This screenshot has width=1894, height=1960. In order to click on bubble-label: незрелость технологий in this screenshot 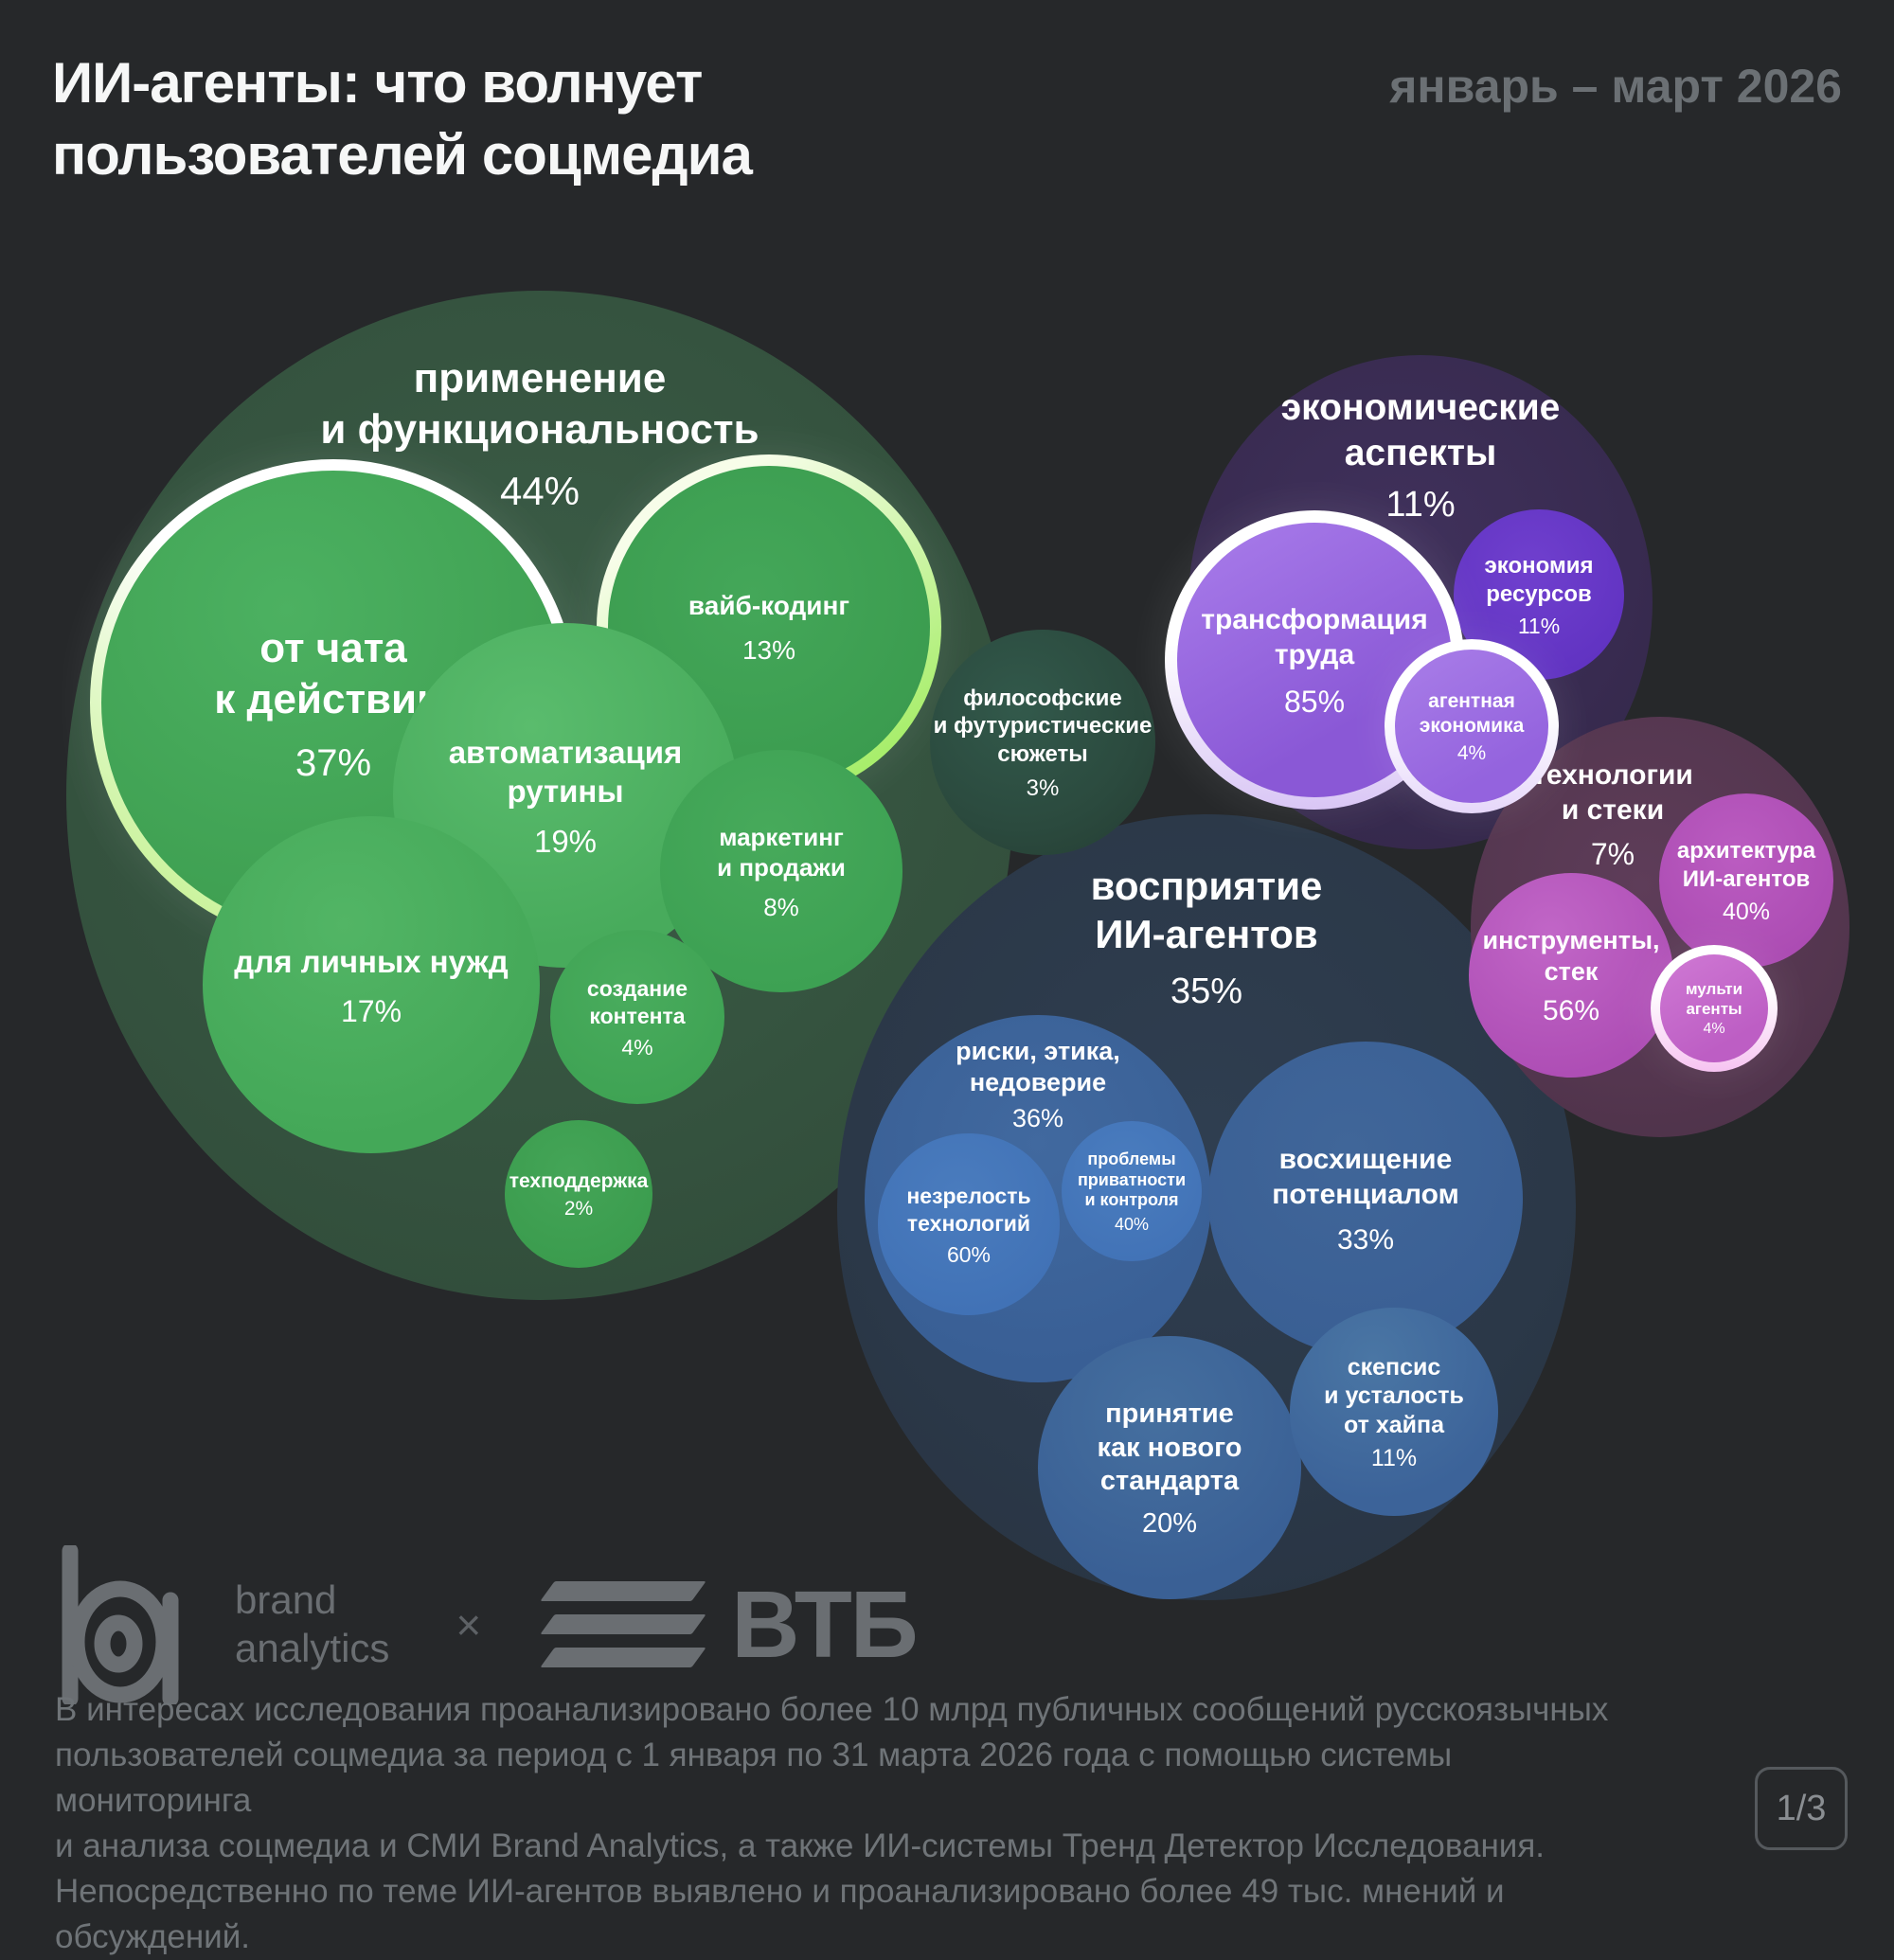, I will do `click(968, 1210)`.